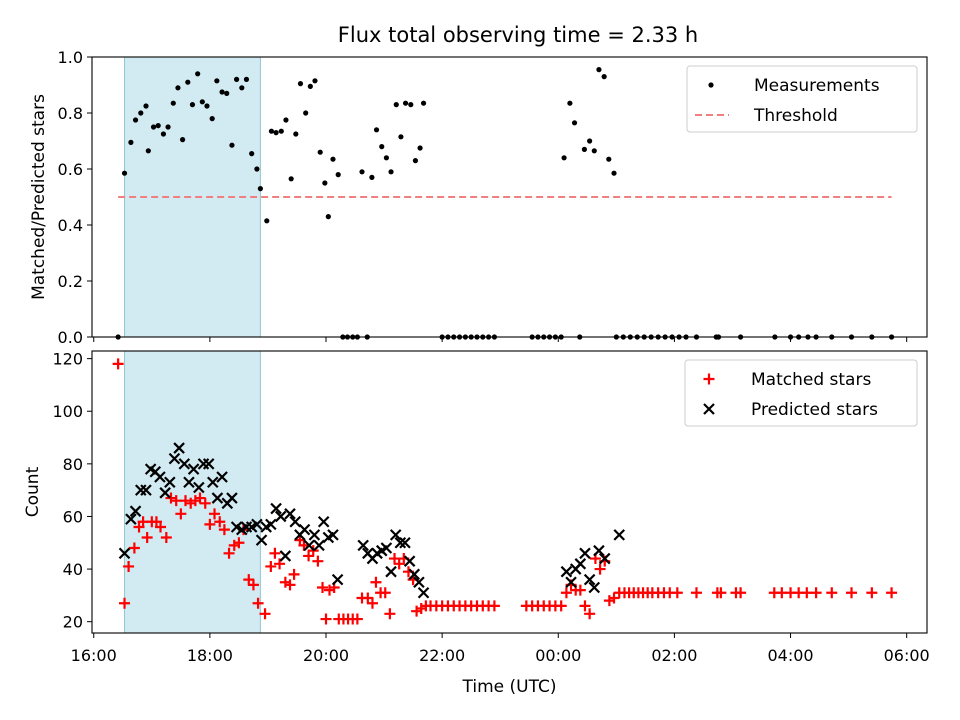  I want to click on legend: Matched stars Predicted stars, so click(801, 393).